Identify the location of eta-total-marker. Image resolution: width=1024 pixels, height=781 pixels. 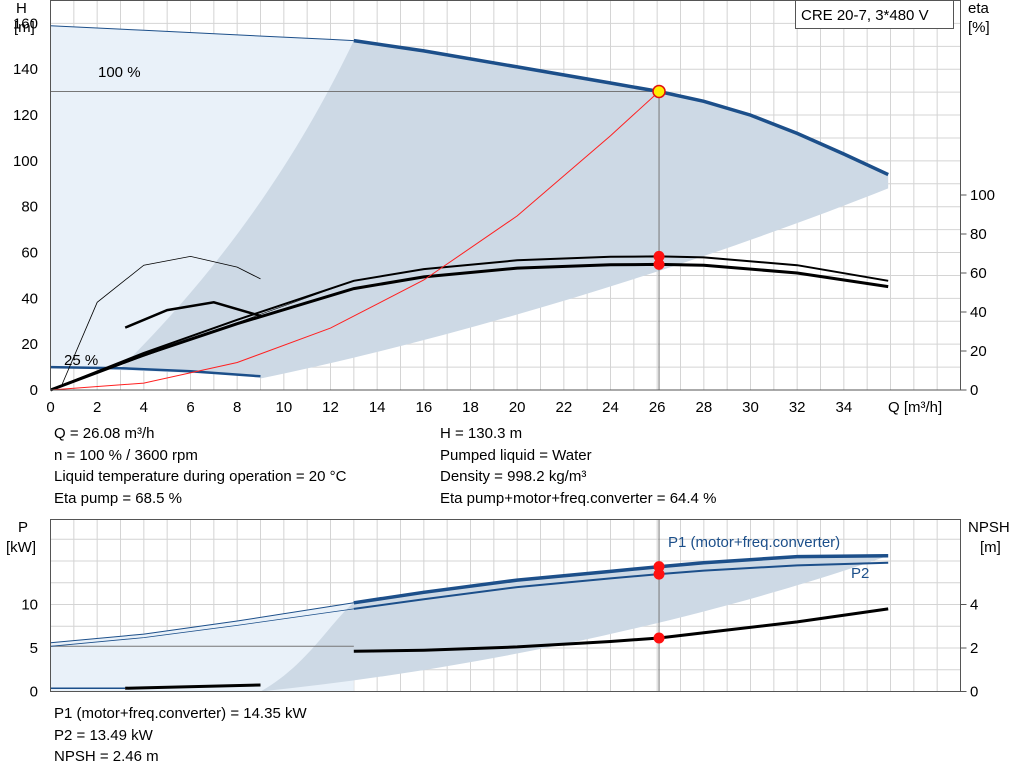
(659, 264).